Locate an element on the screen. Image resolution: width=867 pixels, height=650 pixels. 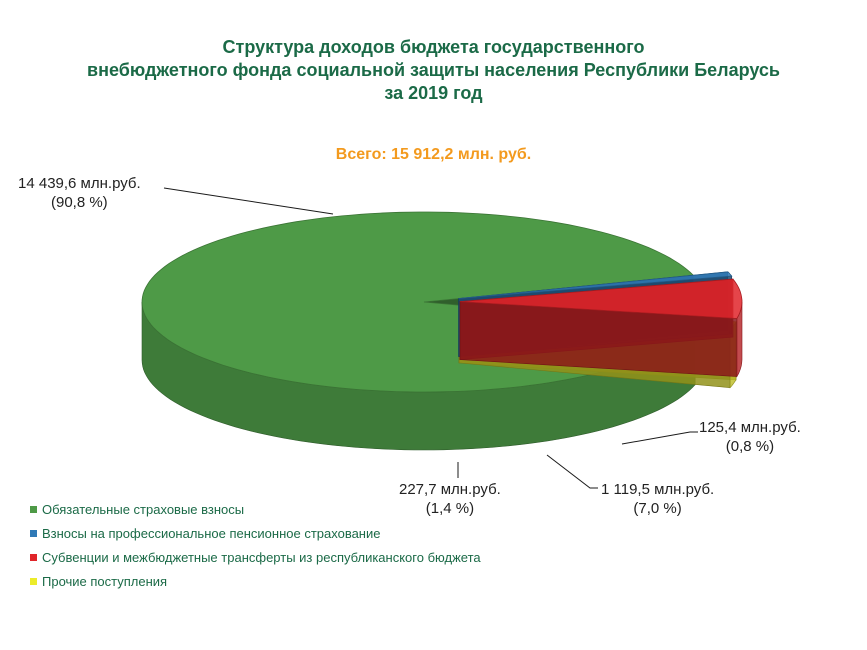
pie-slice-subventions is located at coordinates (601, 298).